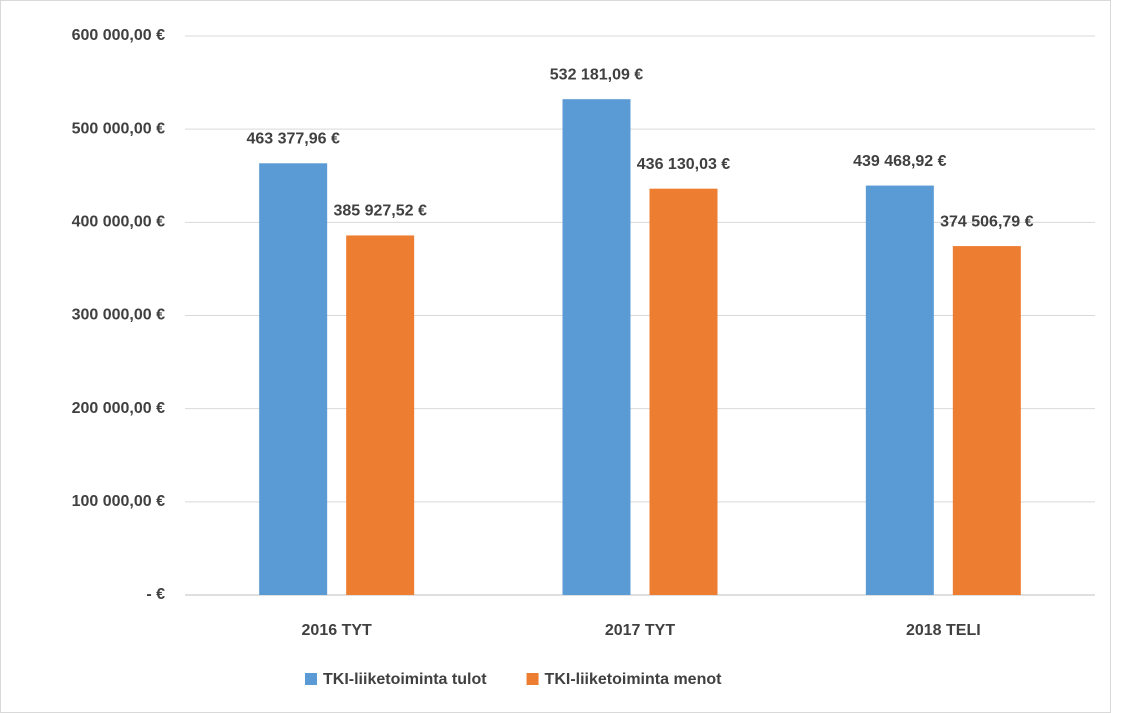  Describe the element at coordinates (987, 221) in the screenshot. I see `data-label: 374 506,79 €` at that location.